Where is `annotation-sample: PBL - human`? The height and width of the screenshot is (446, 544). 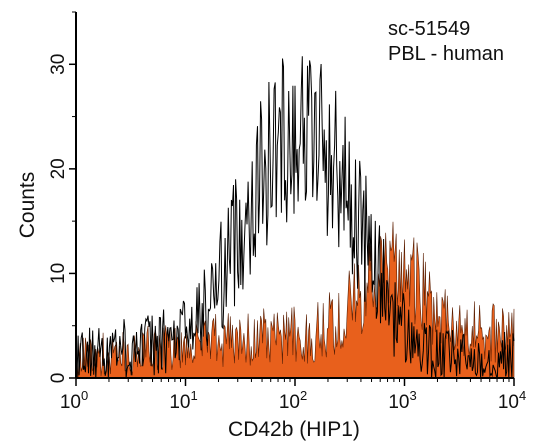
annotation-sample: PBL - human is located at coordinates (446, 54).